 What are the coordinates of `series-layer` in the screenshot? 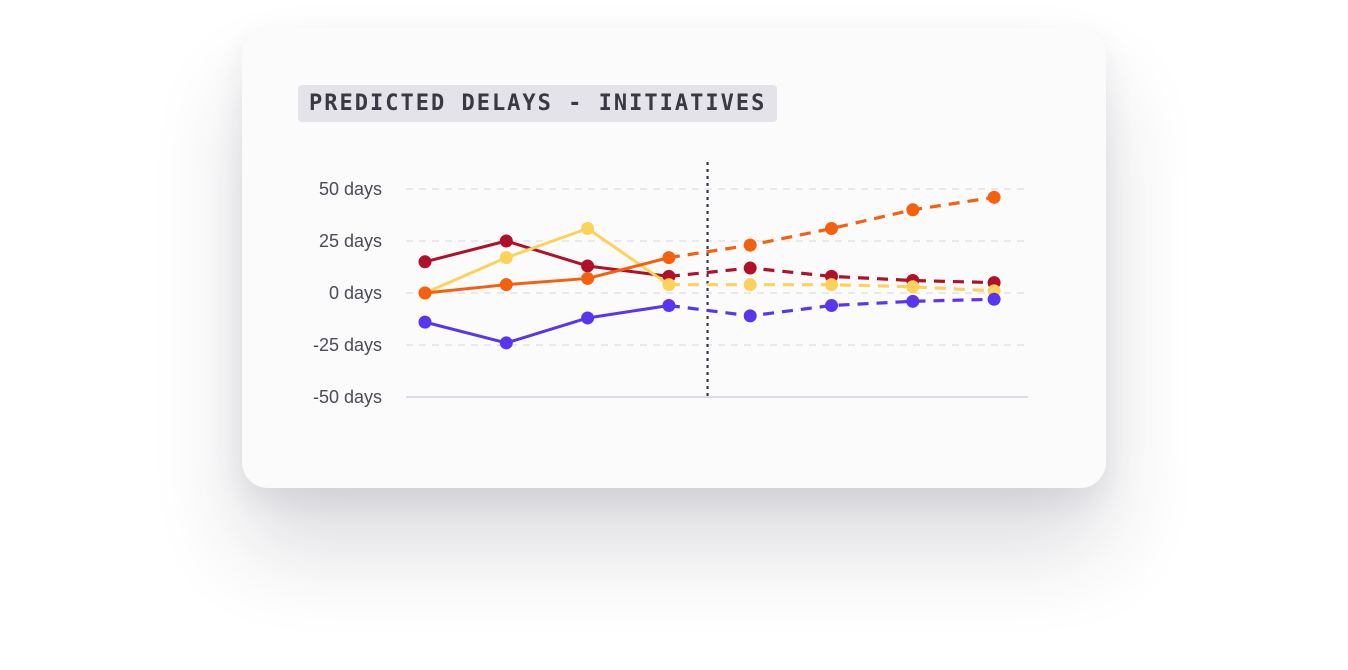 It's located at (709, 270).